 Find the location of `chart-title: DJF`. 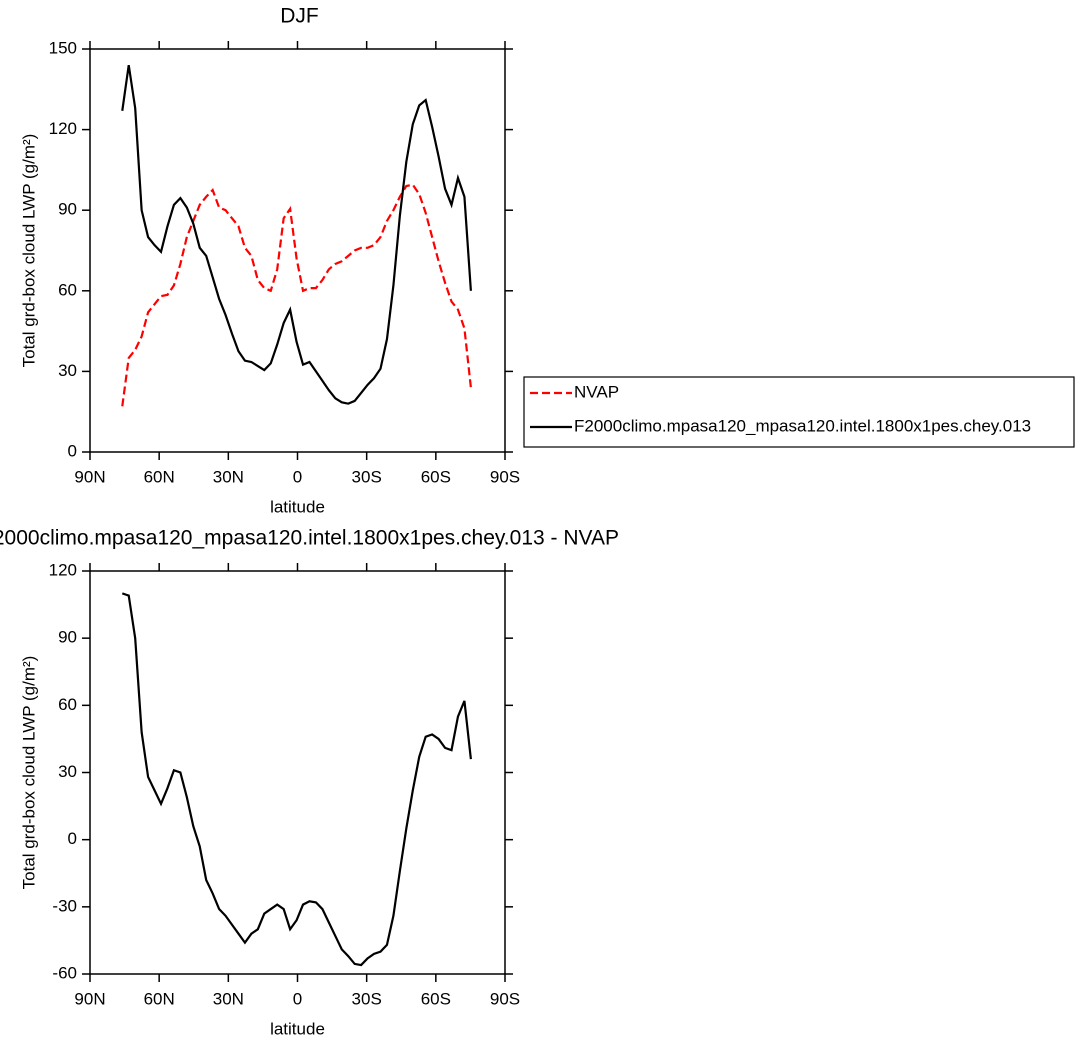

chart-title: DJF is located at coordinates (299, 16).